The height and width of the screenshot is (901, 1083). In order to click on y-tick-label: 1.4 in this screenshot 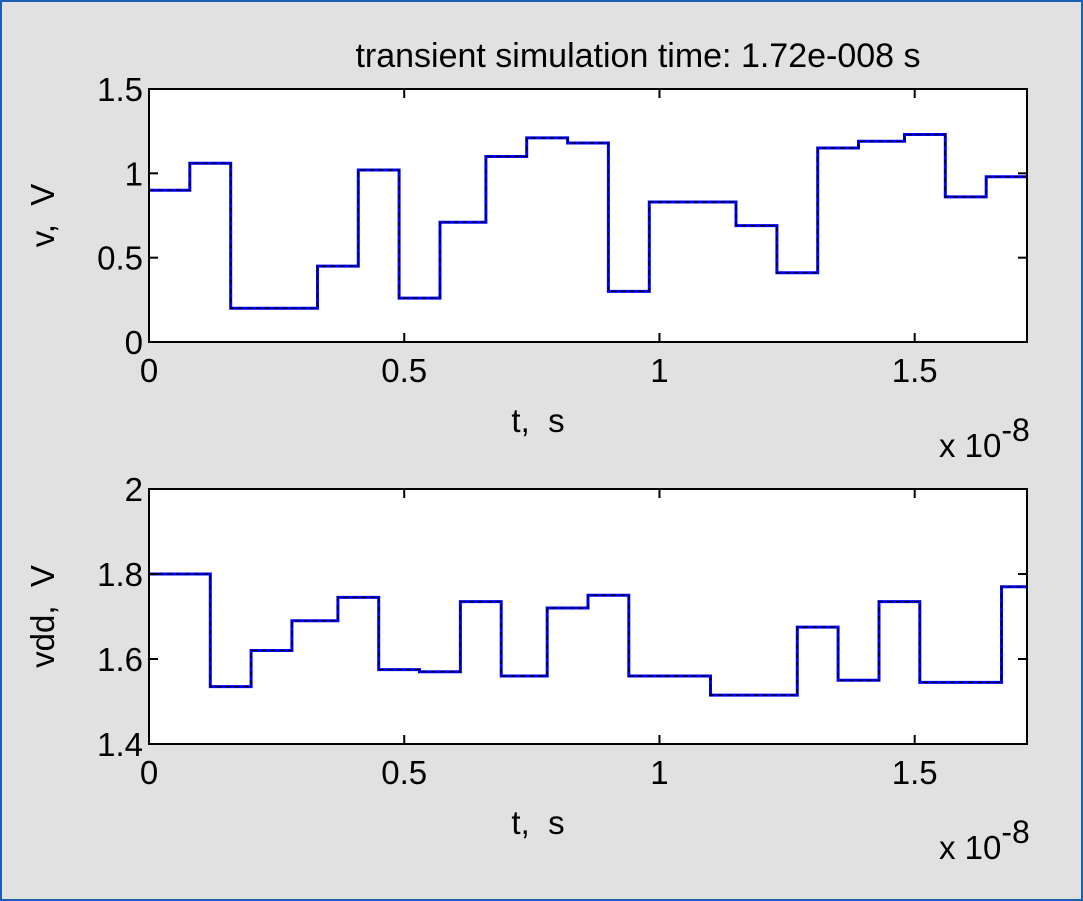, I will do `click(120, 744)`.